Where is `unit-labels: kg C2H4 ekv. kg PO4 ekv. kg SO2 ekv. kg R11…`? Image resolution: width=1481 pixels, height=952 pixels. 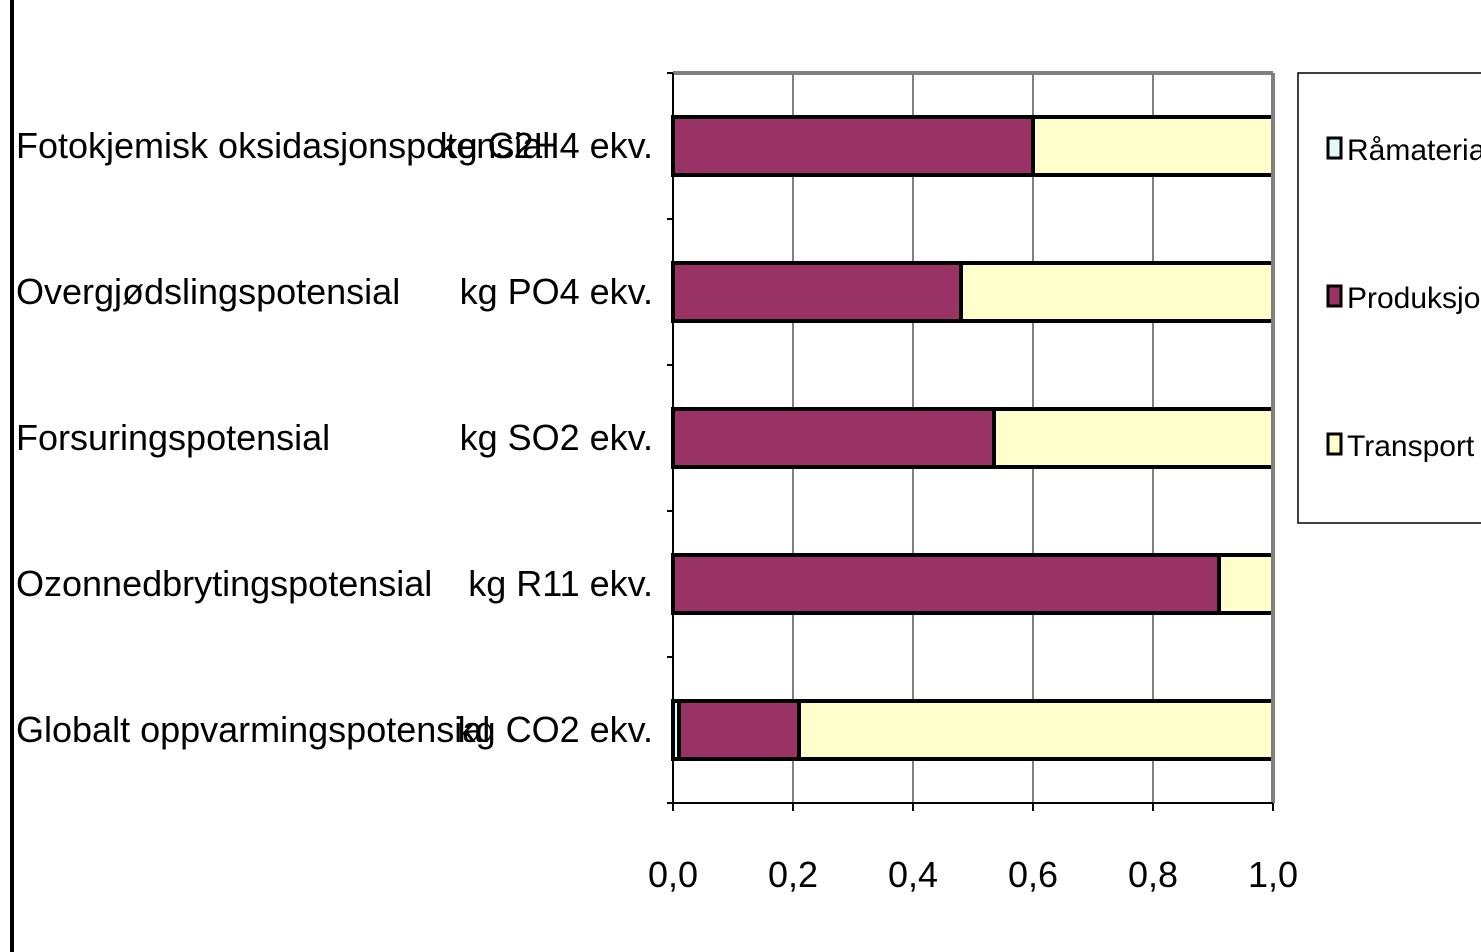 unit-labels: kg C2H4 ekv. kg PO4 ekv. kg SO2 ekv. kg R11… is located at coordinates (546, 437).